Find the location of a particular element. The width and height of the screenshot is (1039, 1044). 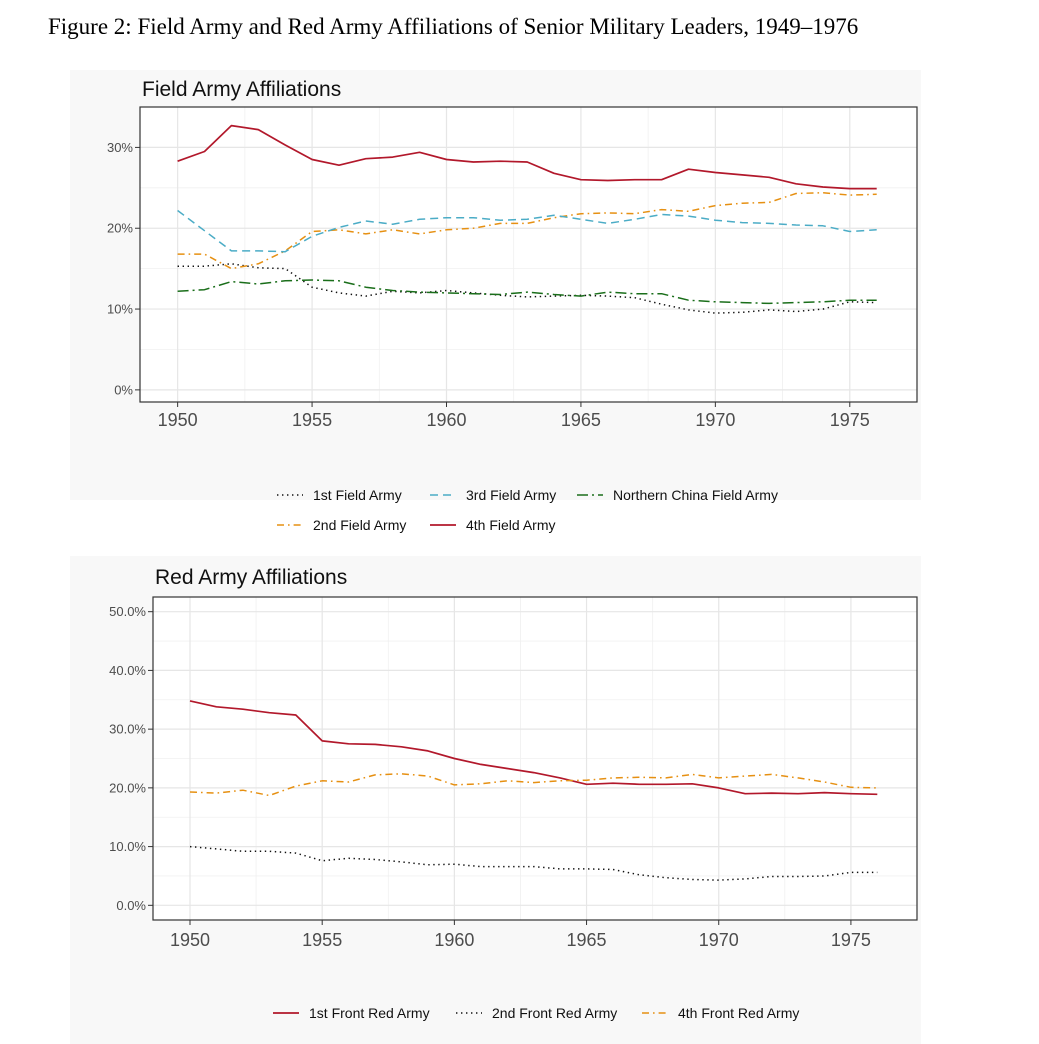

chart-title: Field Army Affiliations is located at coordinates (241, 89).